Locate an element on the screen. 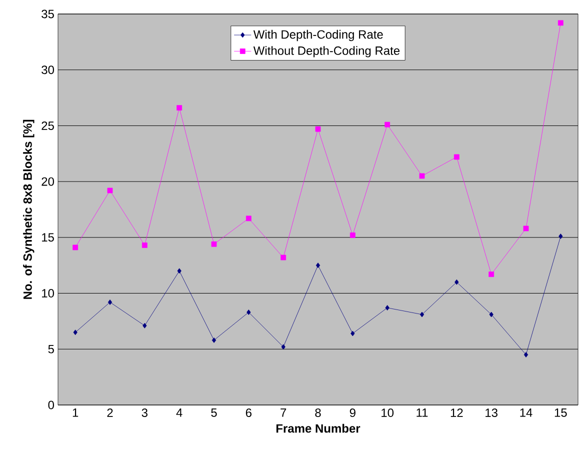 This screenshot has height=470, width=579. x-tick-label: 5 is located at coordinates (214, 412).